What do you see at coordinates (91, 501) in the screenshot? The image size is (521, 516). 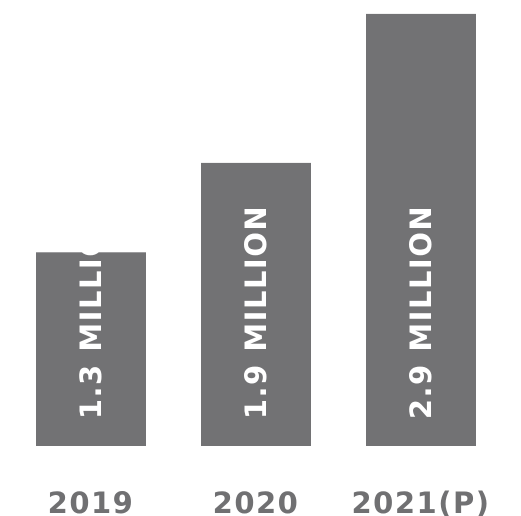 I see `category-label-2019: 2019` at bounding box center [91, 501].